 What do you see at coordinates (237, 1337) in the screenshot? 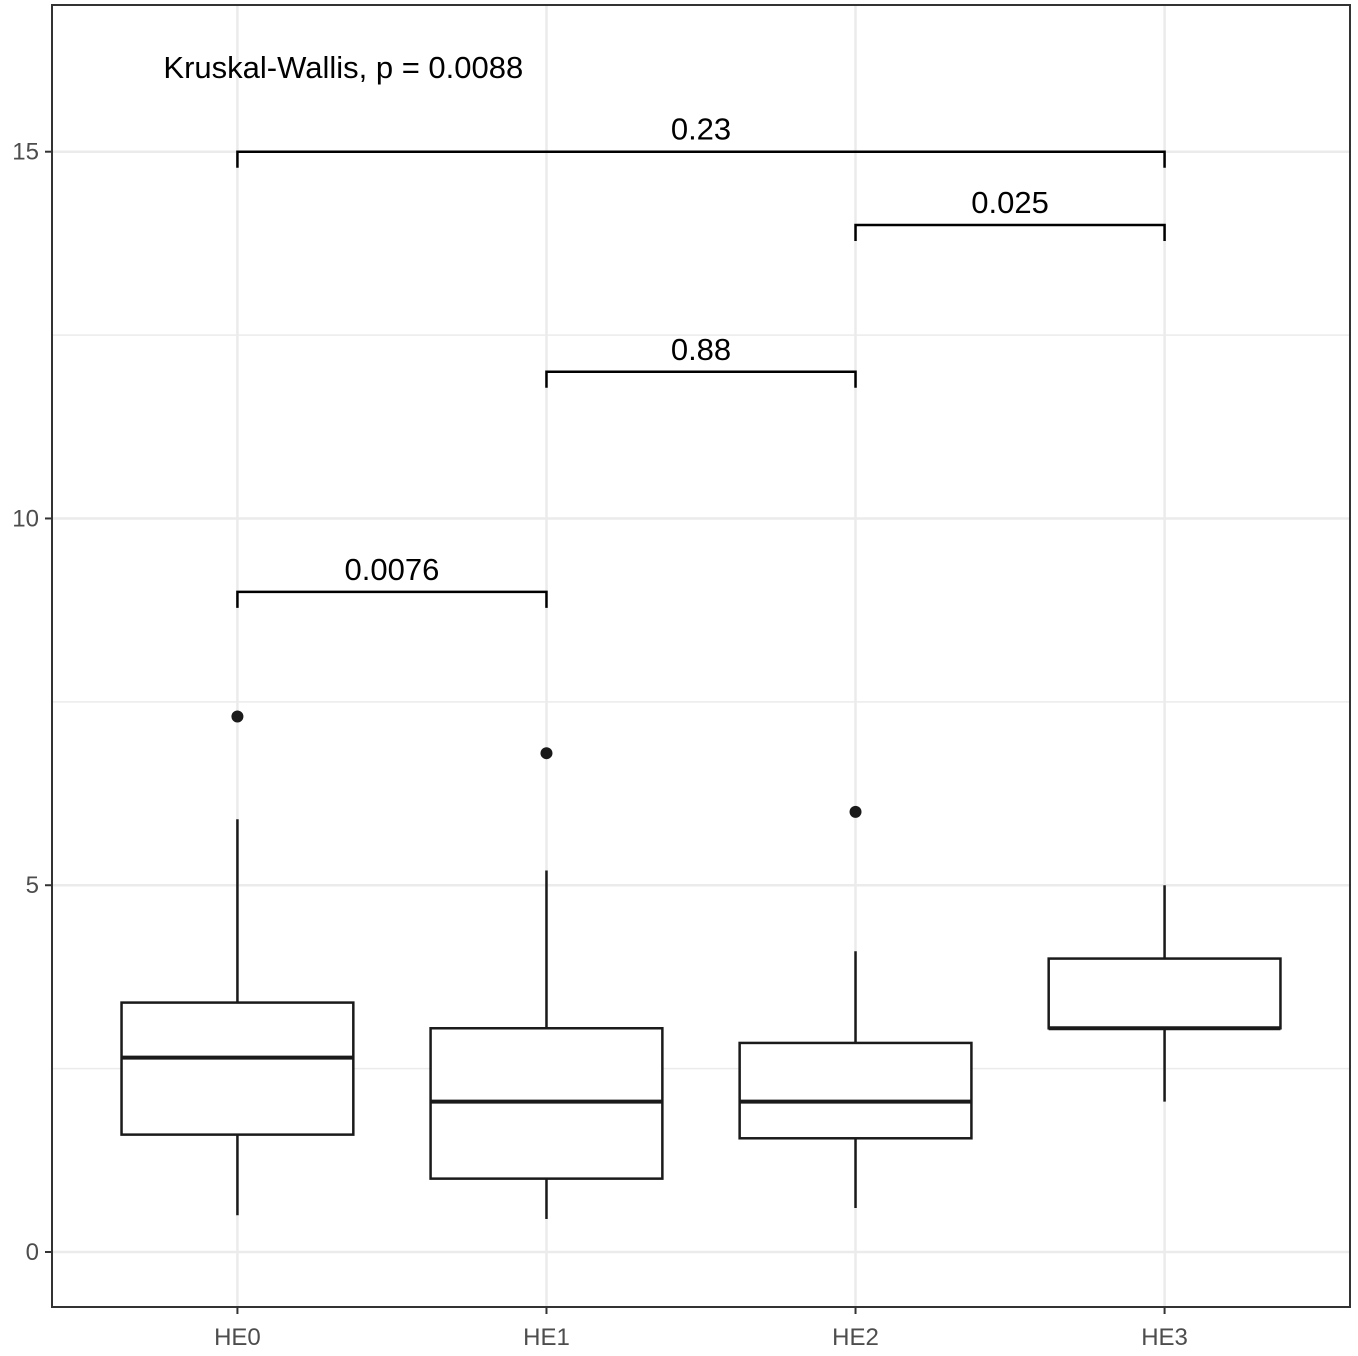
I see `x-tick-label: HE0` at bounding box center [237, 1337].